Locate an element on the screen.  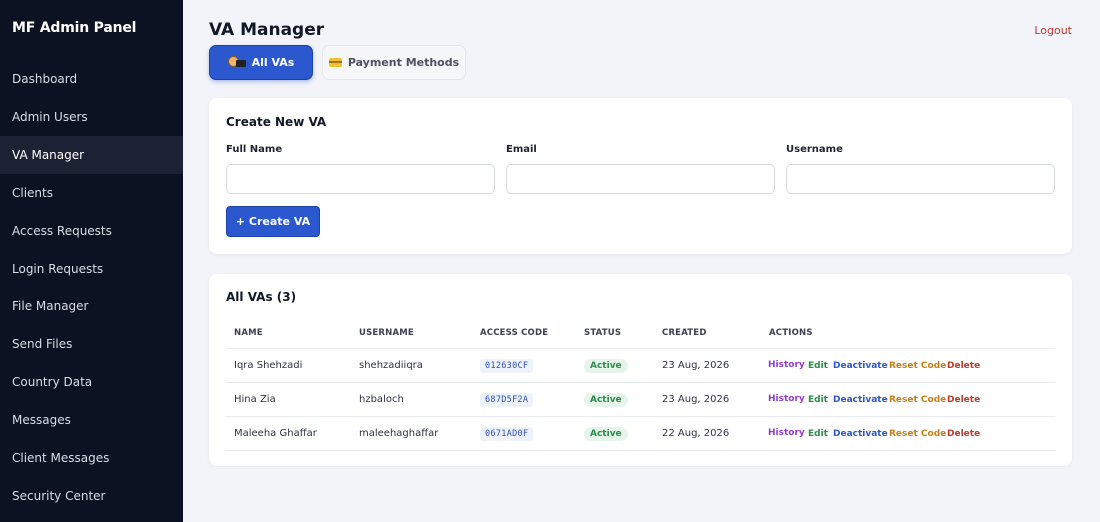
column-header-access-code: ACCESS CODE is located at coordinates (514, 333).